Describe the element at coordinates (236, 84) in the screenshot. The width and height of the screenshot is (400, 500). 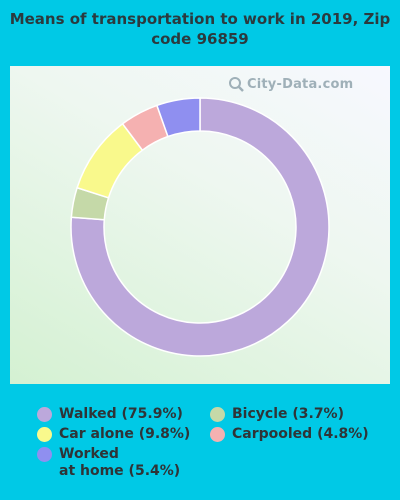
I see `search-icon` at that location.